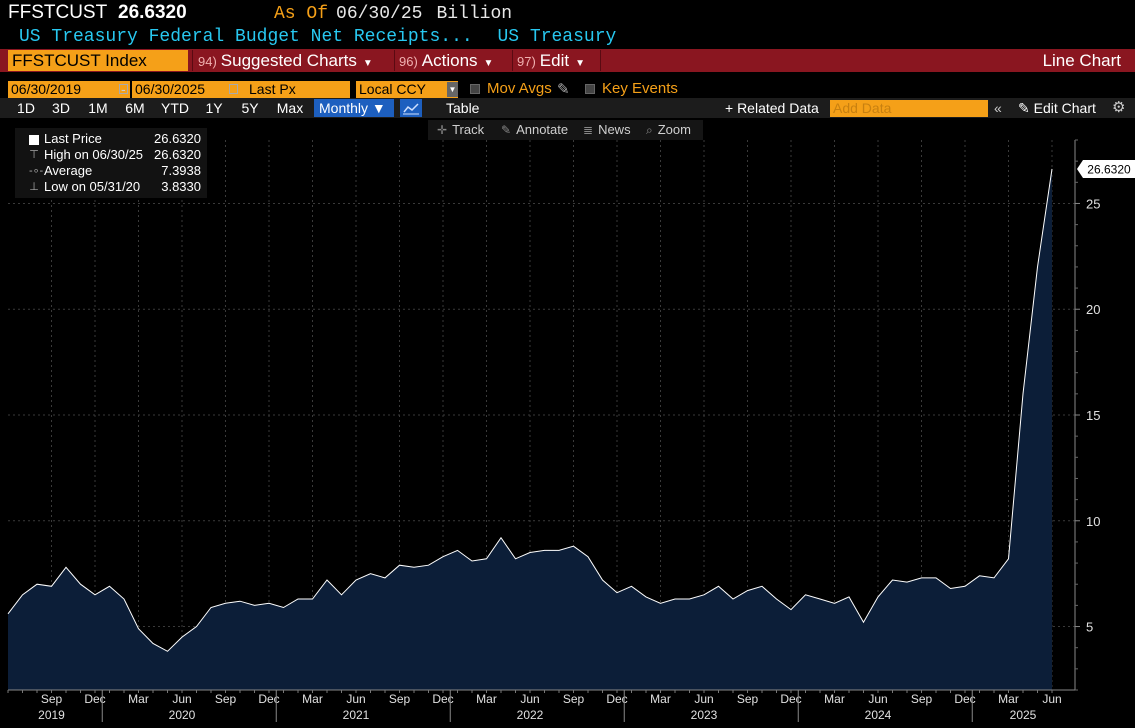  I want to click on range-1m-button: 1M, so click(98, 108).